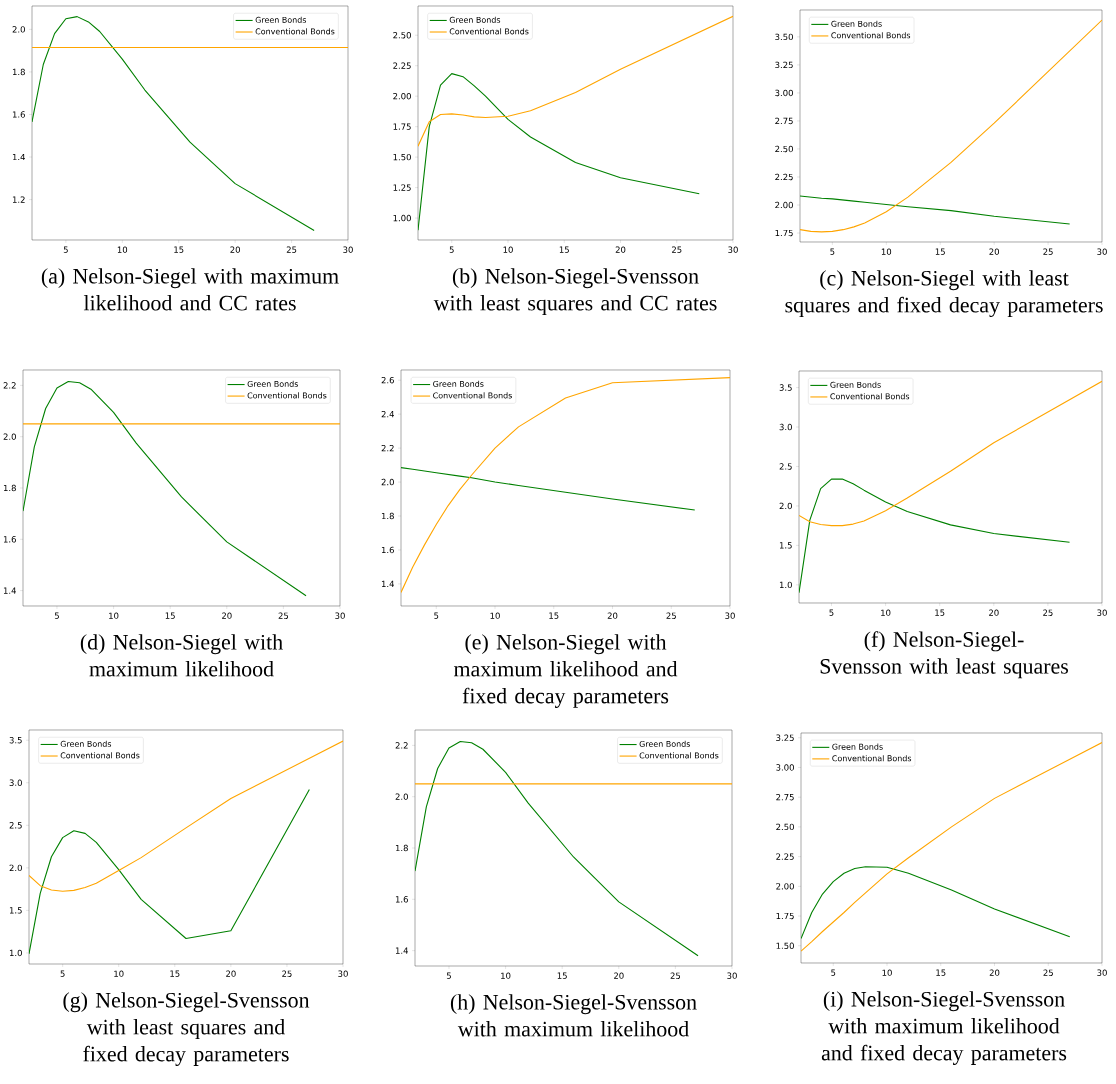  What do you see at coordinates (784, 37) in the screenshot?
I see `y-tick-label: 3.50` at bounding box center [784, 37].